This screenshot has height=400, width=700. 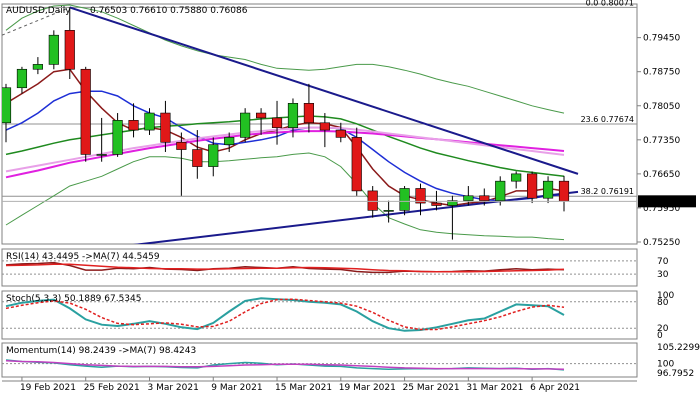 I want to click on x-tick-label: 19 Mar 2021, so click(x=367, y=388).